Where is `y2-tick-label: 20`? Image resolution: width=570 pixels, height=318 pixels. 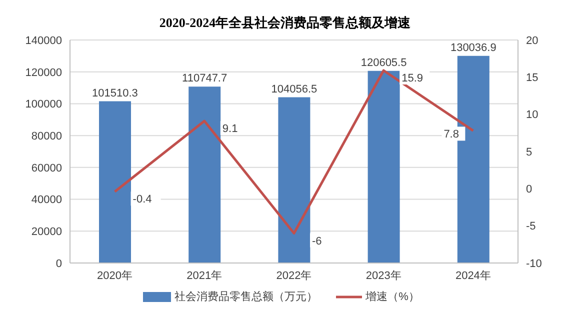 y2-tick-label: 20 is located at coordinates (532, 40).